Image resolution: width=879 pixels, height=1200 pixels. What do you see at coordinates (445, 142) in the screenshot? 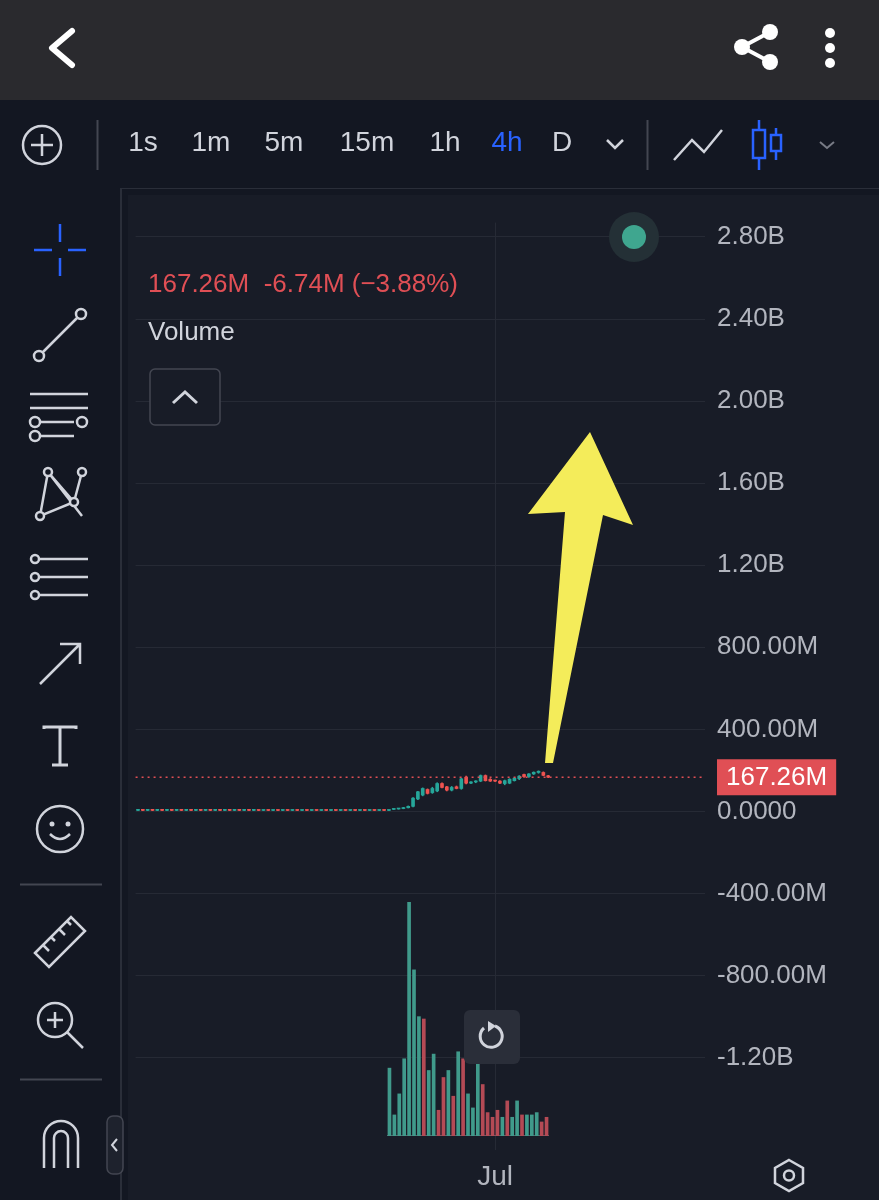
I see `text: 1h` at bounding box center [445, 142].